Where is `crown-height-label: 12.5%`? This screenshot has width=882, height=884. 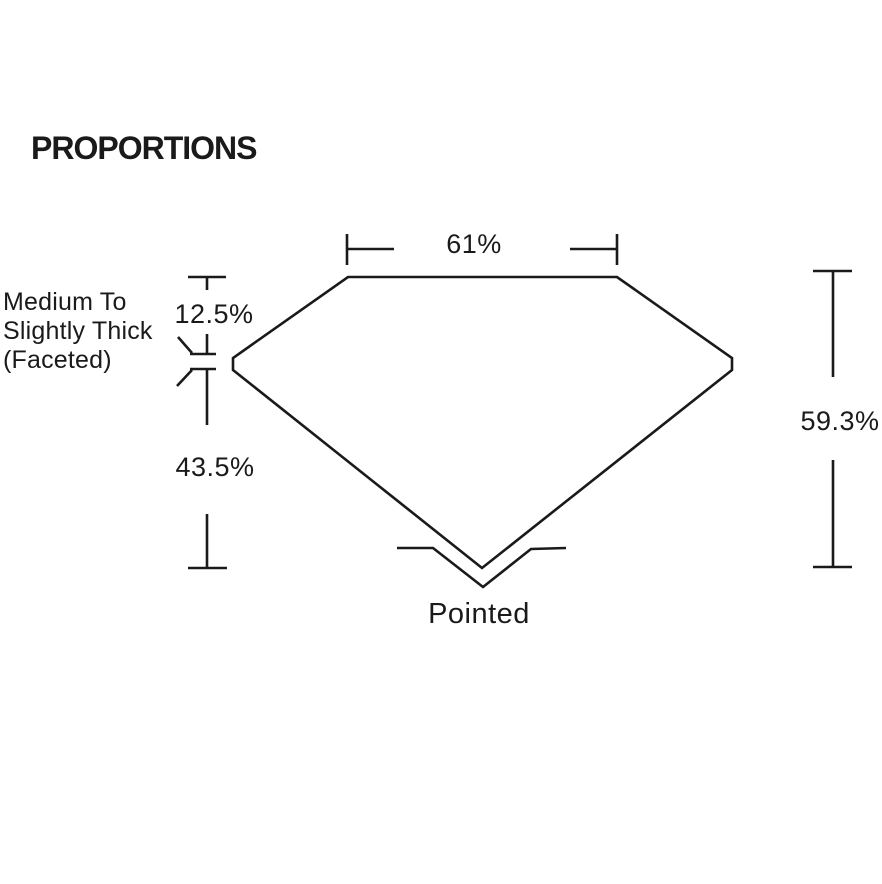
crown-height-label: 12.5% is located at coordinates (214, 314).